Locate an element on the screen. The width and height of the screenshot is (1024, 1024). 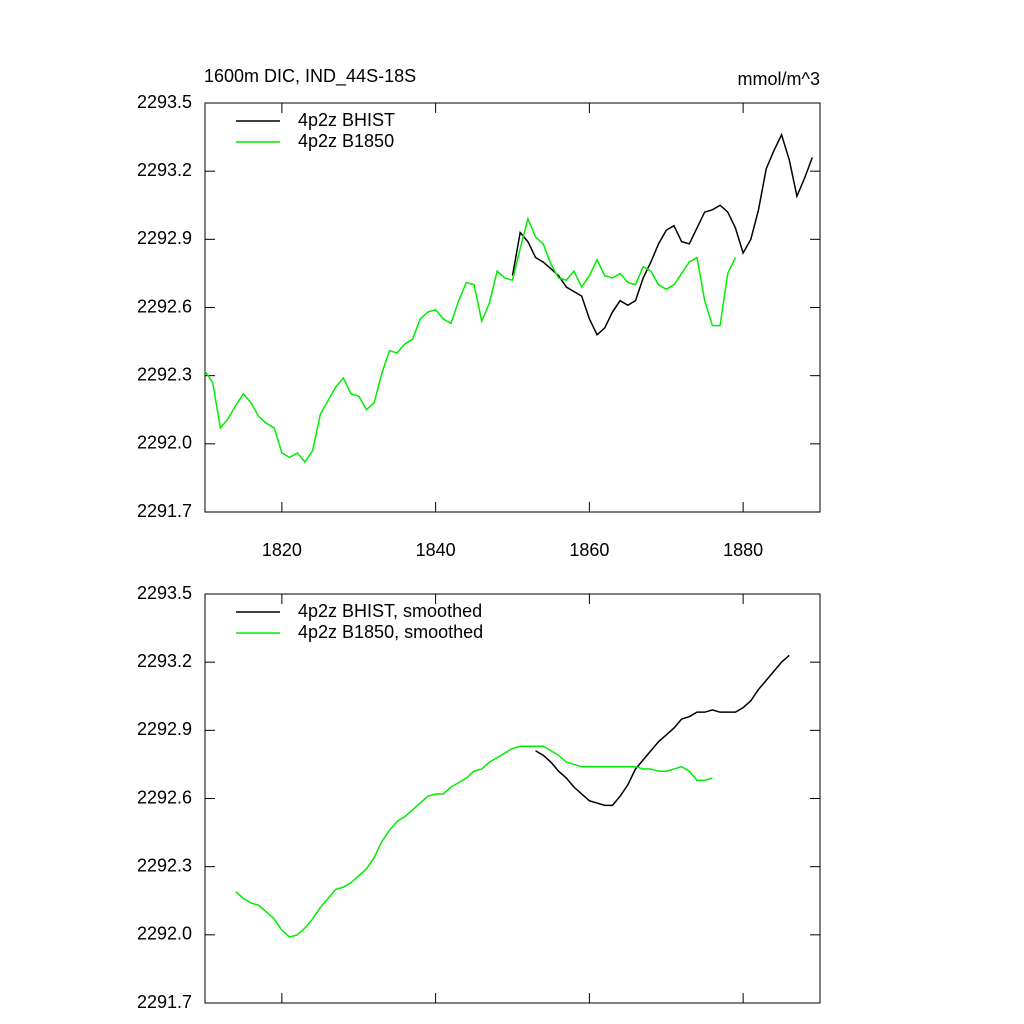
units-label: mmol/m^3 is located at coordinates (779, 79).